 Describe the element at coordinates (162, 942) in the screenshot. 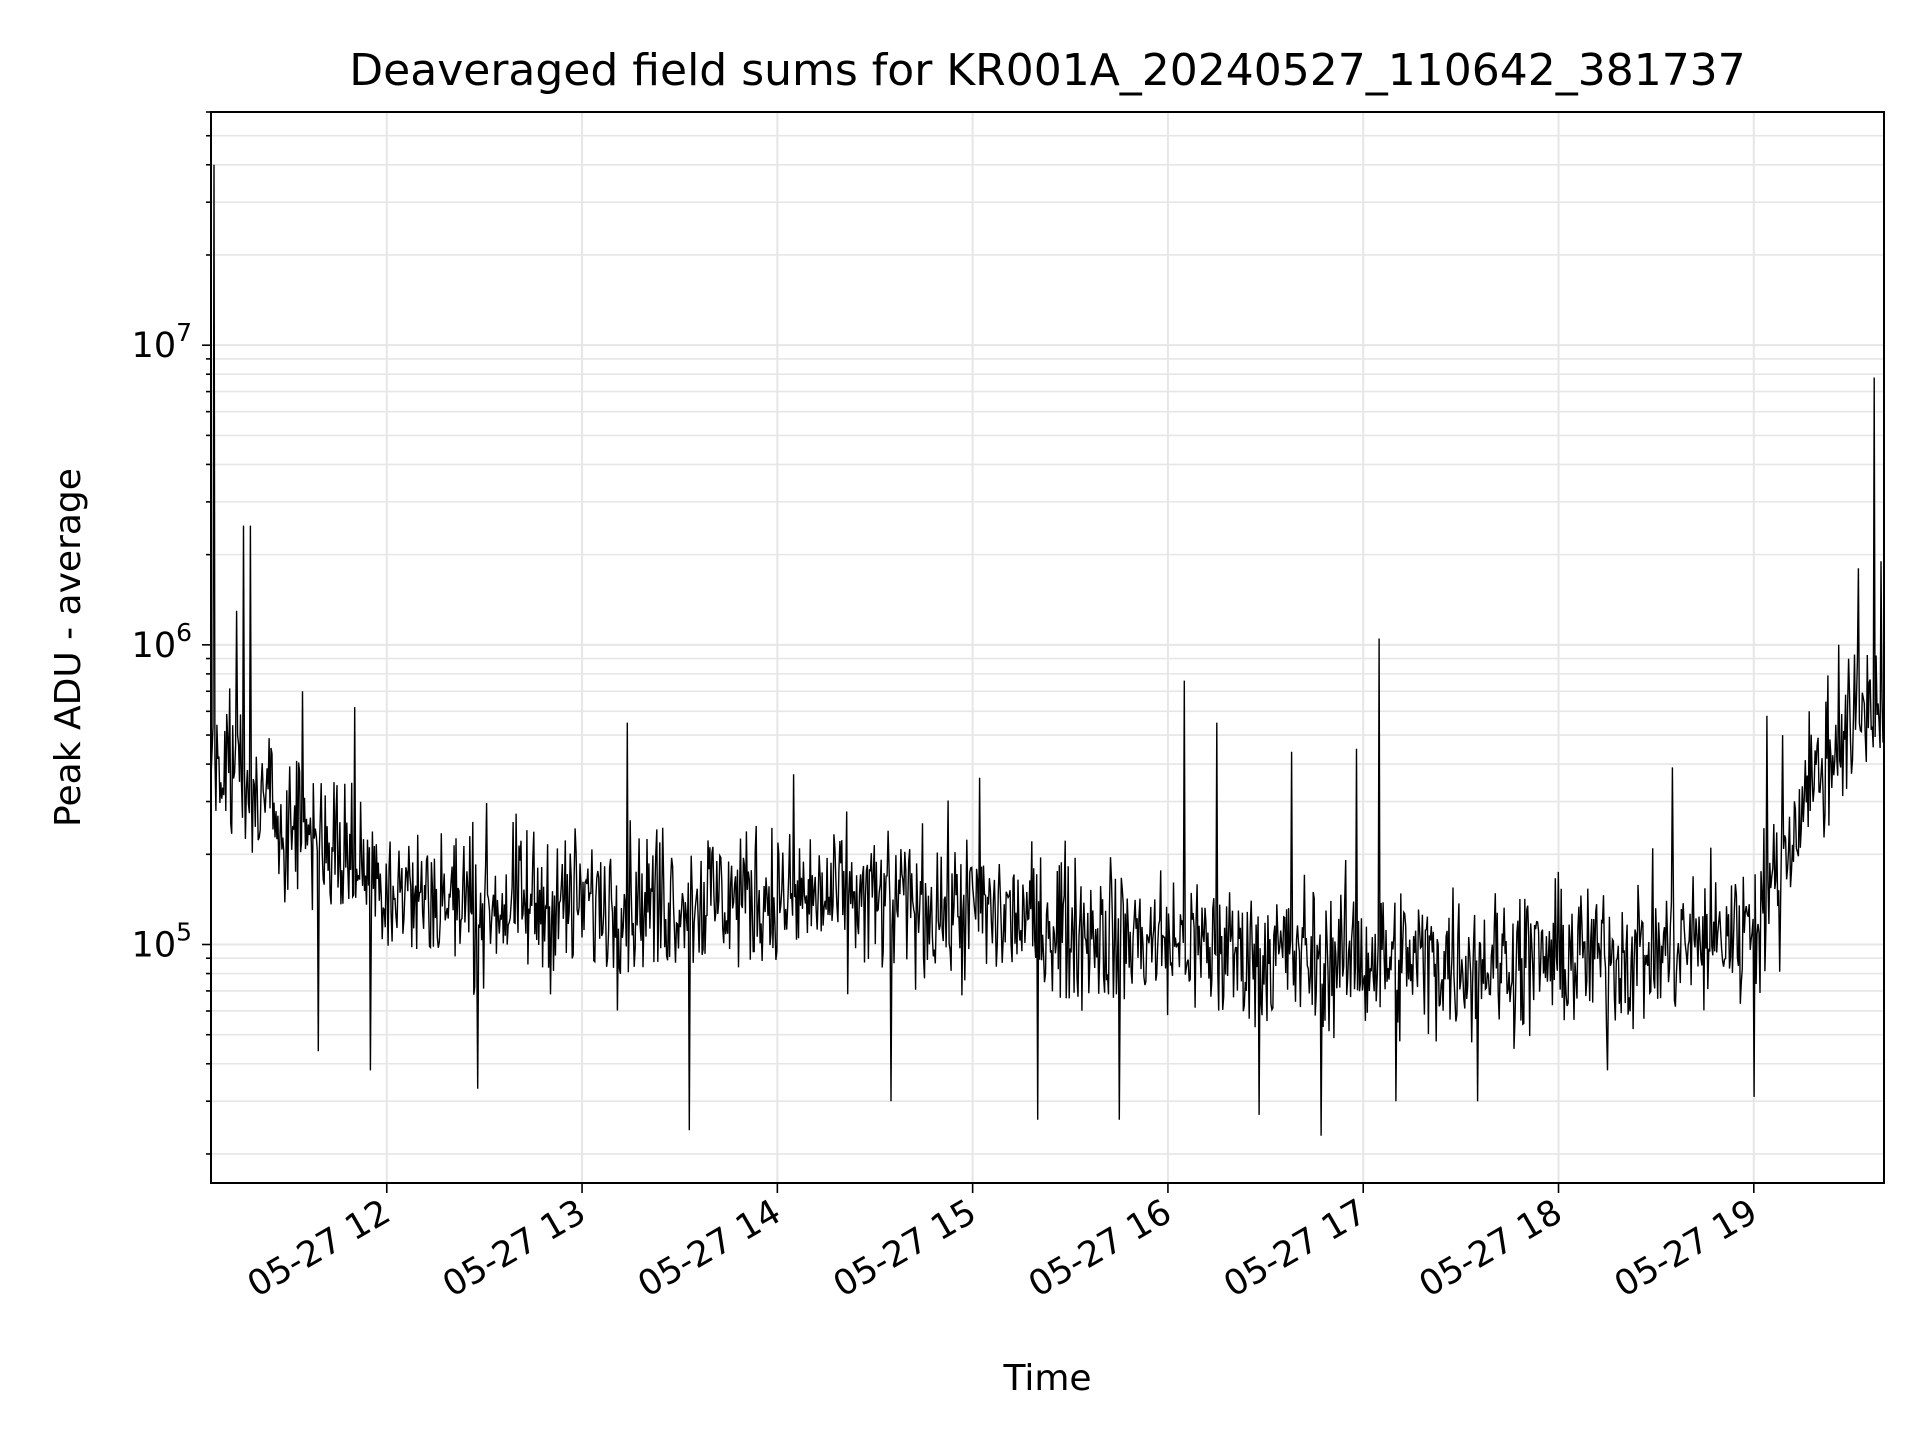

I see `y-tick-label: 10⁵` at that location.